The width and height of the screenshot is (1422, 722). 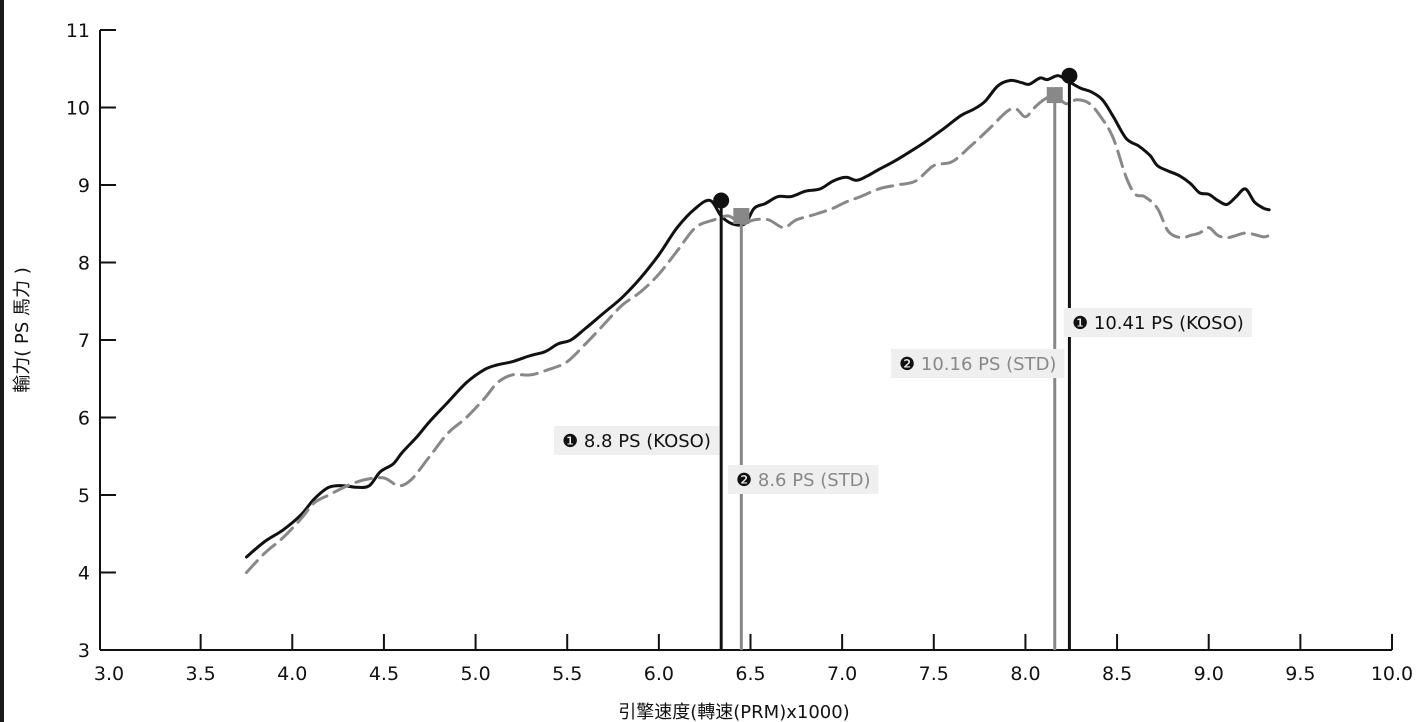 What do you see at coordinates (84, 419) in the screenshot?
I see `y-tick-label: 6` at bounding box center [84, 419].